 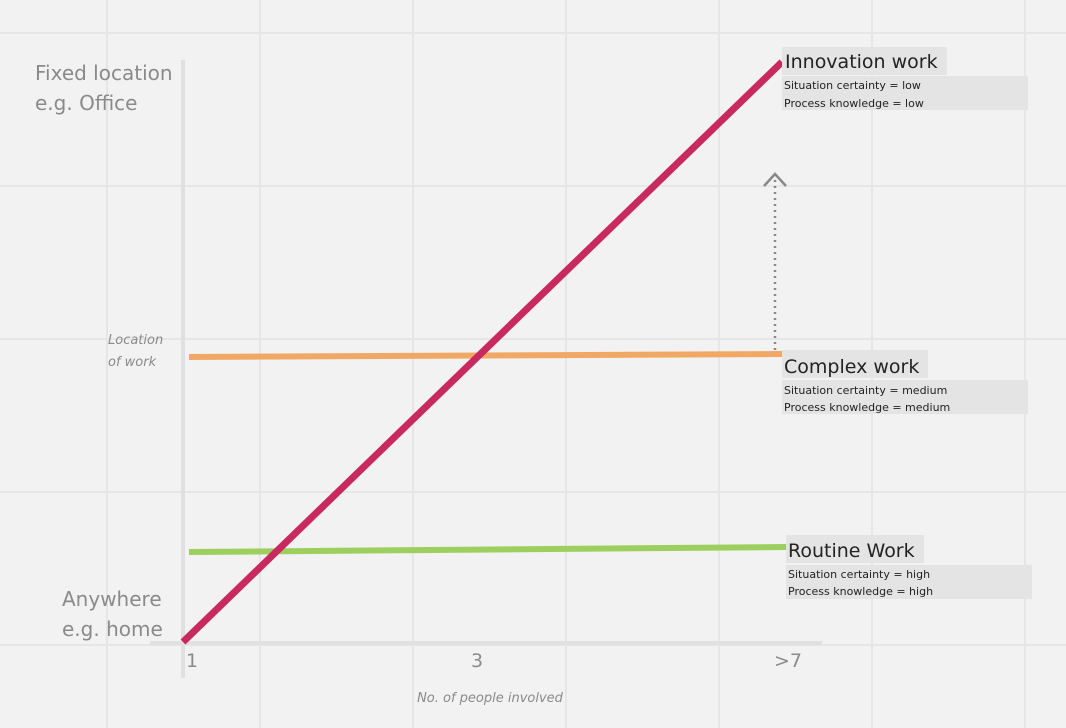 I want to click on line-label: Complex work, so click(x=851, y=367).